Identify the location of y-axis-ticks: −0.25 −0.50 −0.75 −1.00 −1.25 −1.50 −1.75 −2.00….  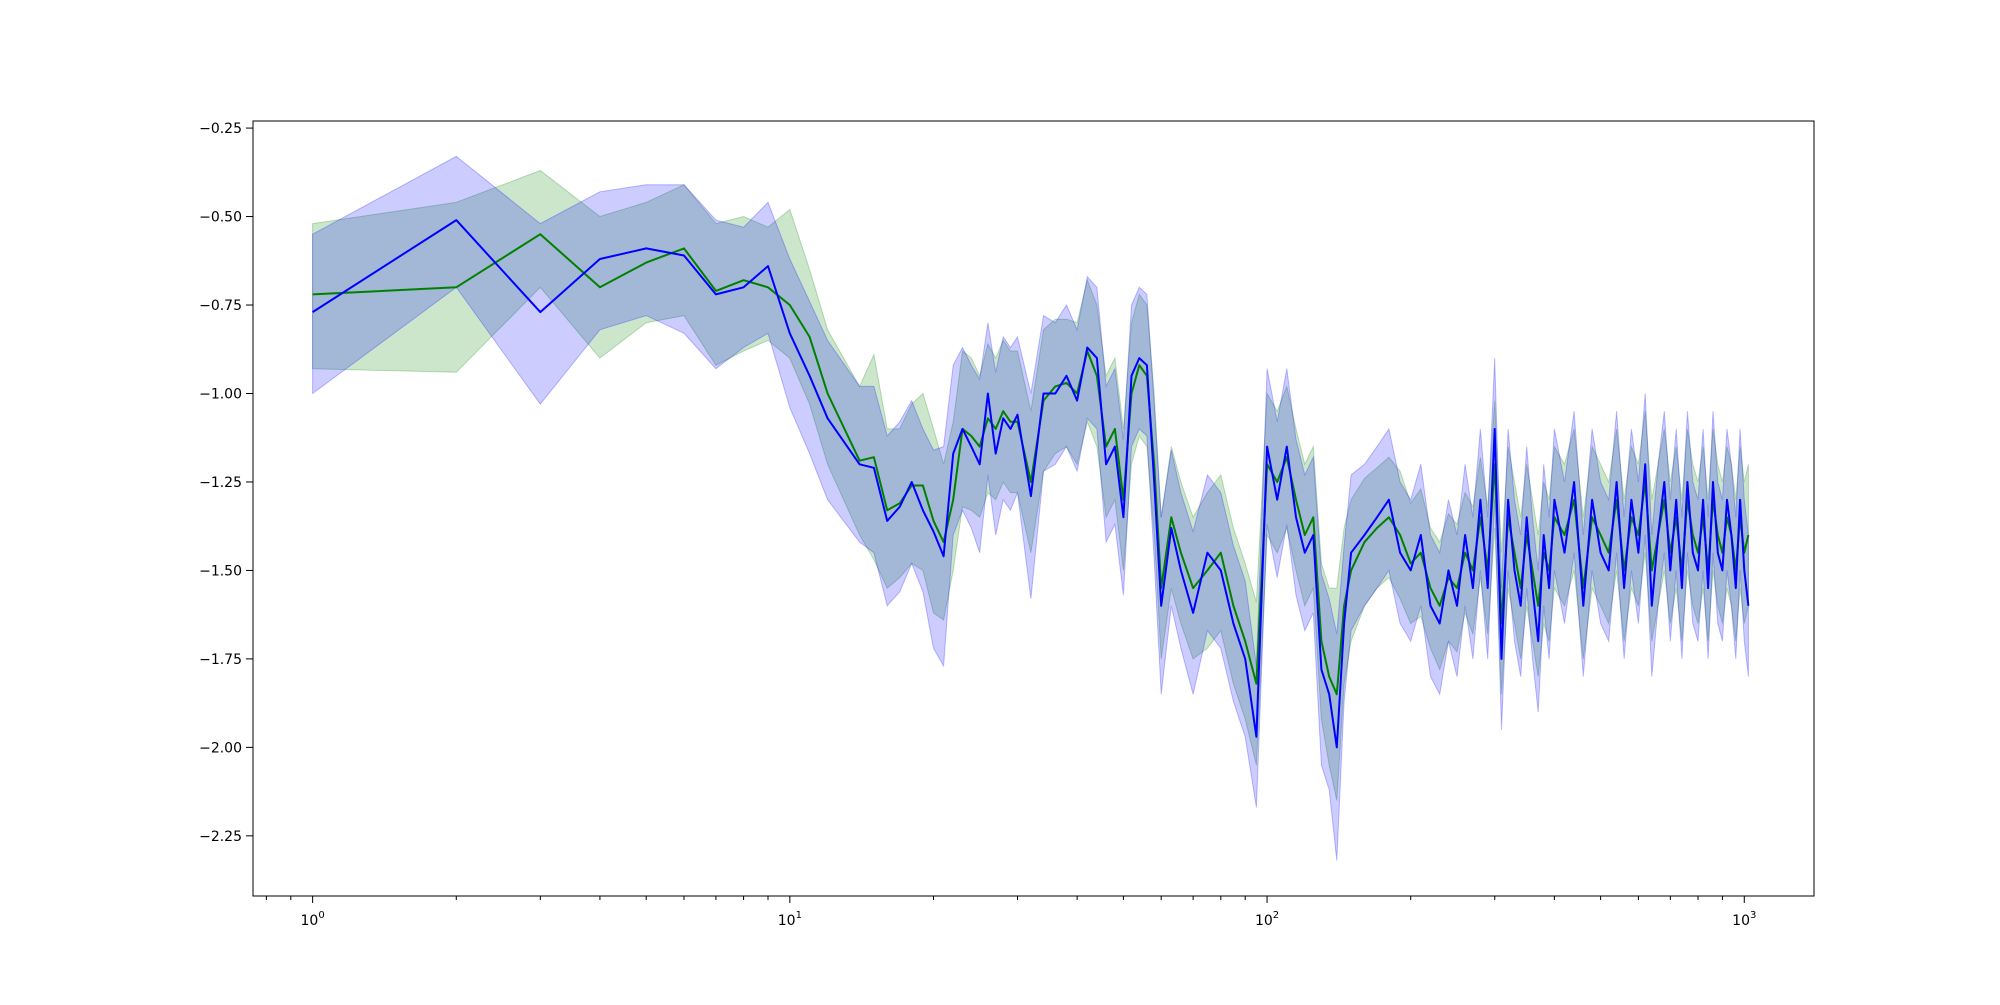
(226, 483).